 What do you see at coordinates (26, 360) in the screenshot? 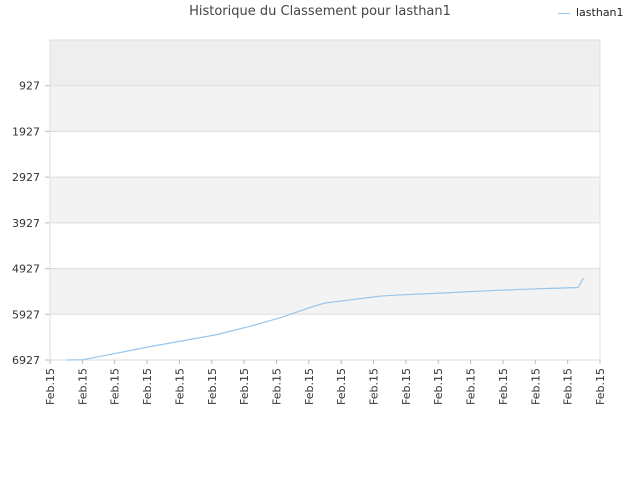
I see `y-tick-label: 6927` at bounding box center [26, 360].